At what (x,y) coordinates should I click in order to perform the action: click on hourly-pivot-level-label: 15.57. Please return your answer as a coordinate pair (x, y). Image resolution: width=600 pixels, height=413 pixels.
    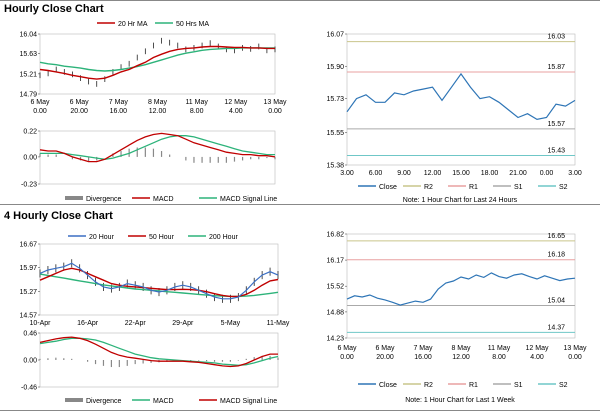
    Looking at the image, I should click on (556, 124).